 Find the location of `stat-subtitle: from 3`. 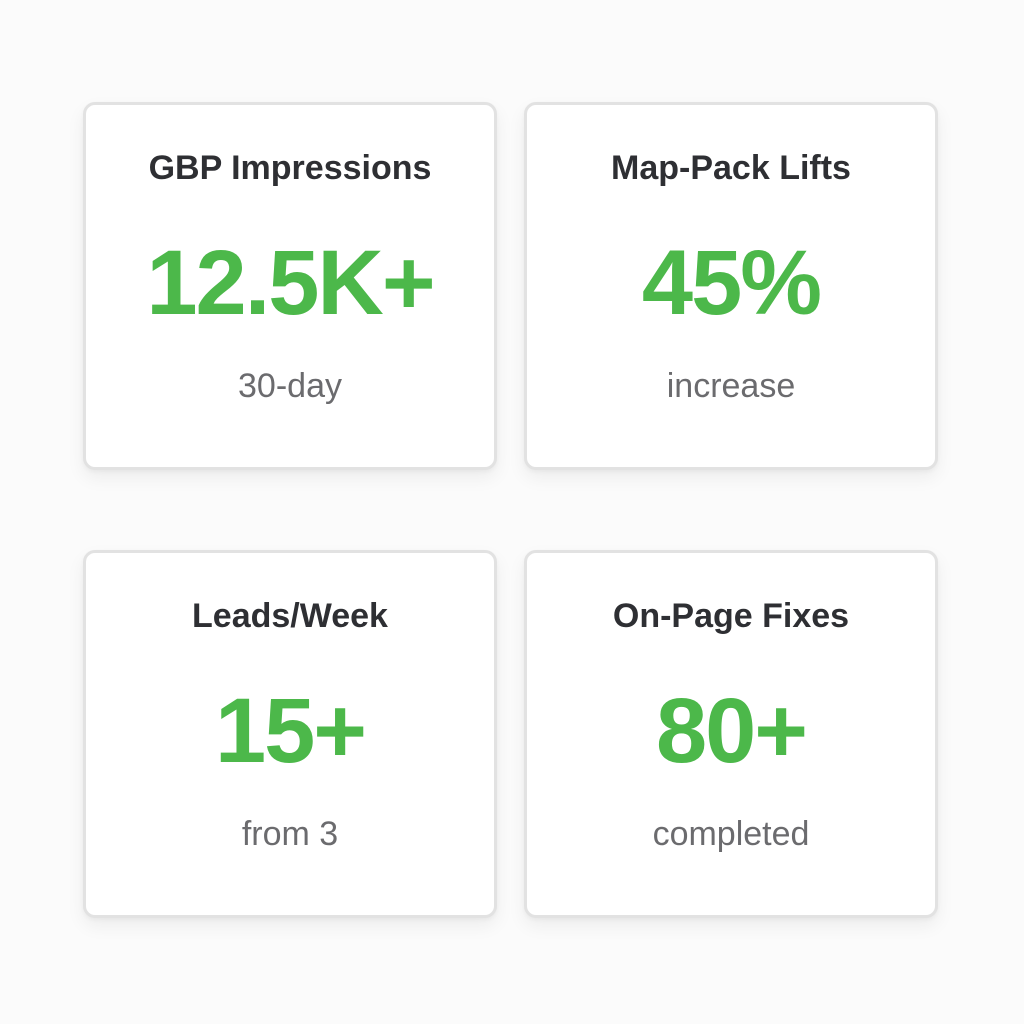

stat-subtitle: from 3 is located at coordinates (290, 834).